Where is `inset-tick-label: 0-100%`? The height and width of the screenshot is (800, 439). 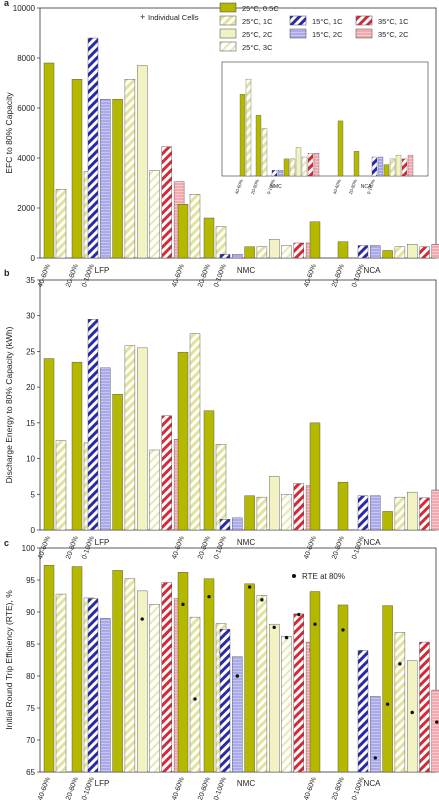
inset-tick-label: 0-100% is located at coordinates (371, 187).